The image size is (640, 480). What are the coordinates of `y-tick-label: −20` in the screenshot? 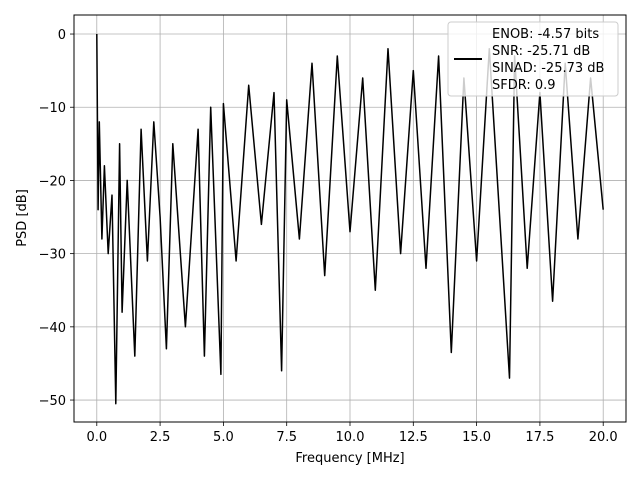 It's located at (52, 181).